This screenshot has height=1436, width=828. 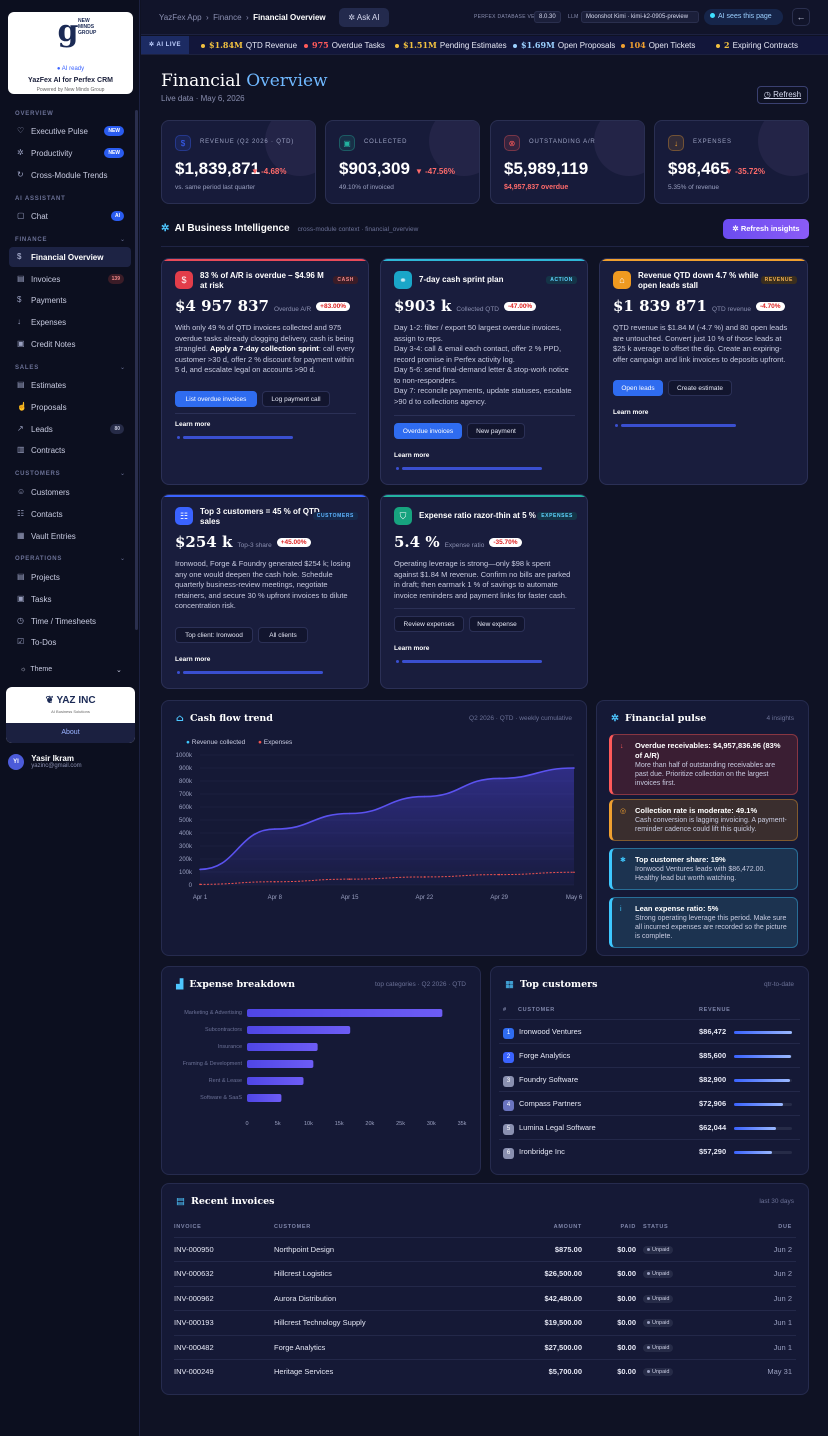 I want to click on review-expenses-button: Review expenses, so click(x=429, y=624).